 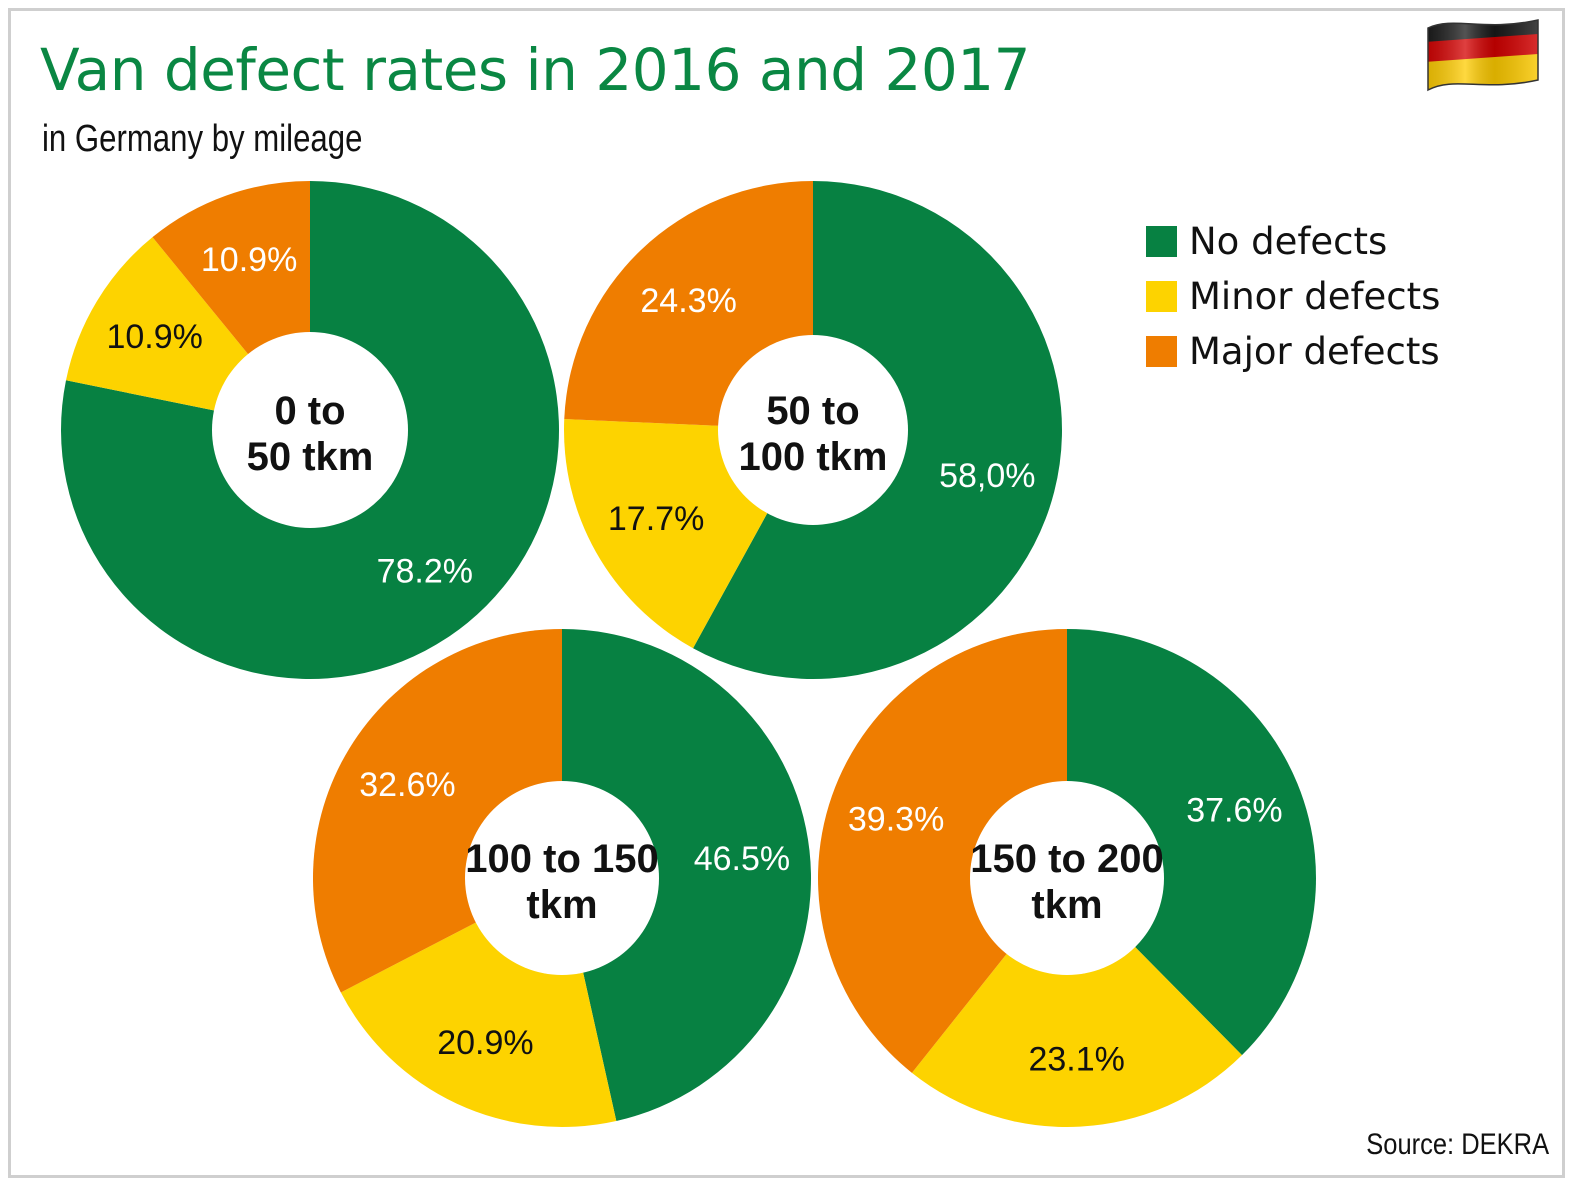 I want to click on legend-item-minor-defects: Minor defects, so click(x=1293, y=296).